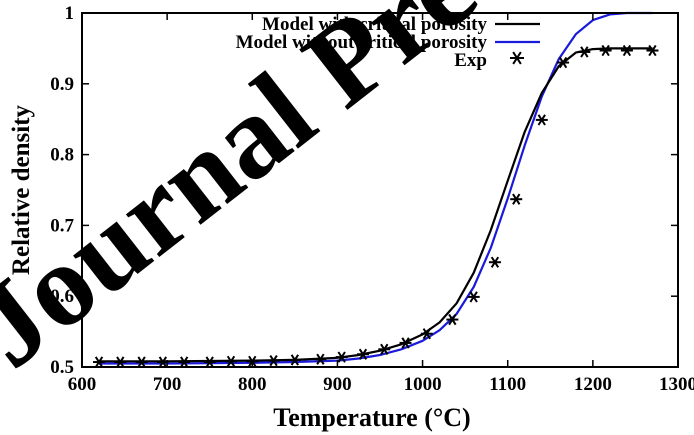 The height and width of the screenshot is (435, 694). What do you see at coordinates (507, 384) in the screenshot?
I see `x-tick-label: 1100` at bounding box center [507, 384].